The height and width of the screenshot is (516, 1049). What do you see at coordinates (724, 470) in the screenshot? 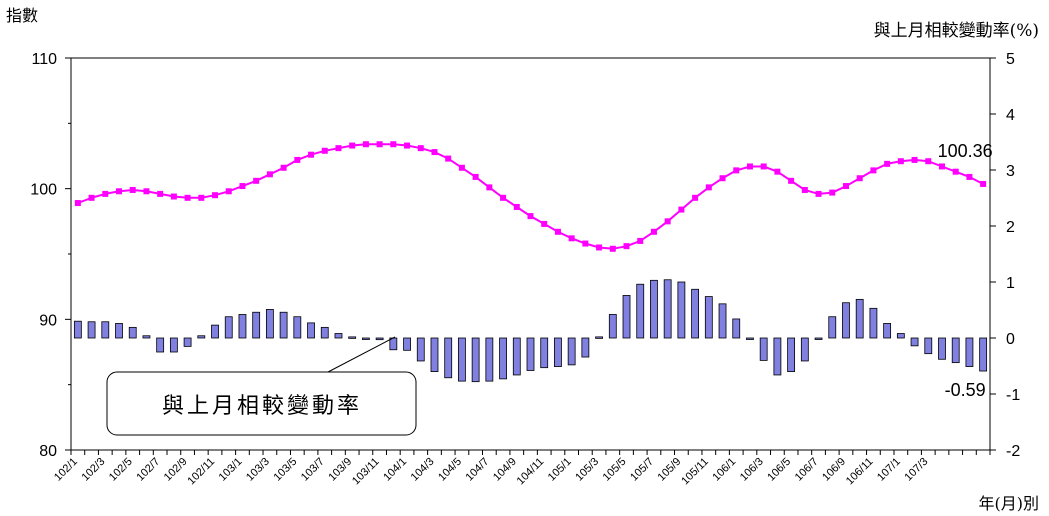
I see `x-tick-label: 106/1` at bounding box center [724, 470].